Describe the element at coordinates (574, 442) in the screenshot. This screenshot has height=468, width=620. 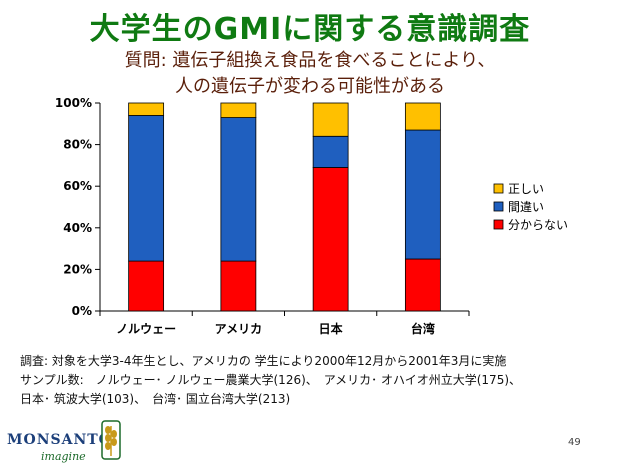
I see `page-number: 49` at that location.